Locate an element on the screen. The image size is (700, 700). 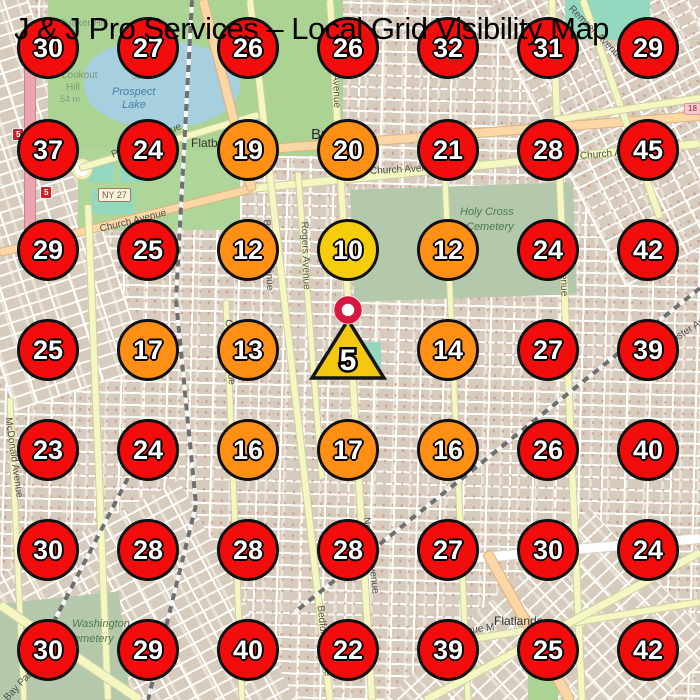
grid-marker-r4c5: 14 is located at coordinates (448, 350).